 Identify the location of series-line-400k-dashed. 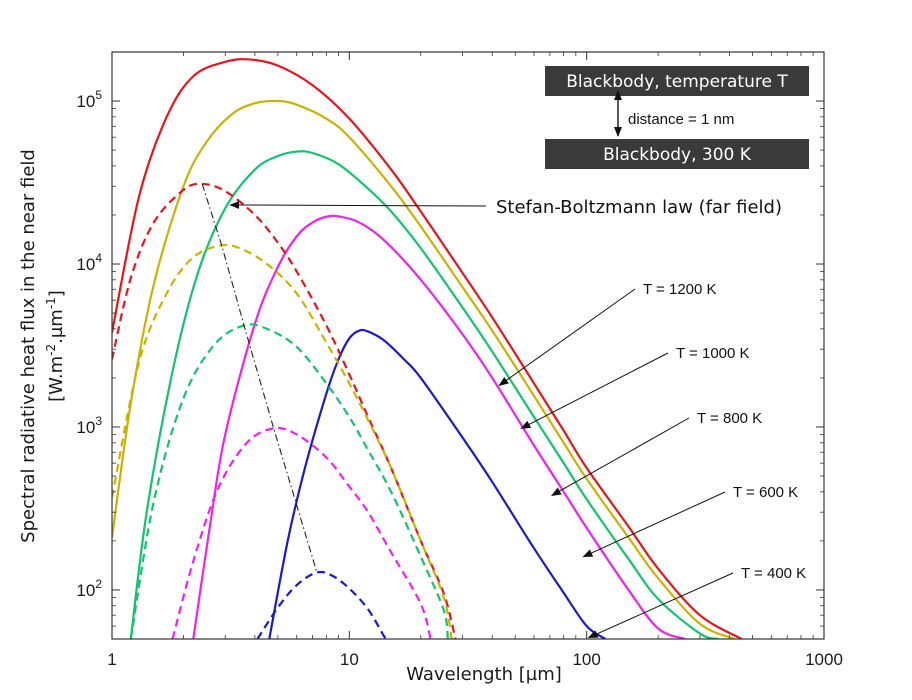
(322, 604).